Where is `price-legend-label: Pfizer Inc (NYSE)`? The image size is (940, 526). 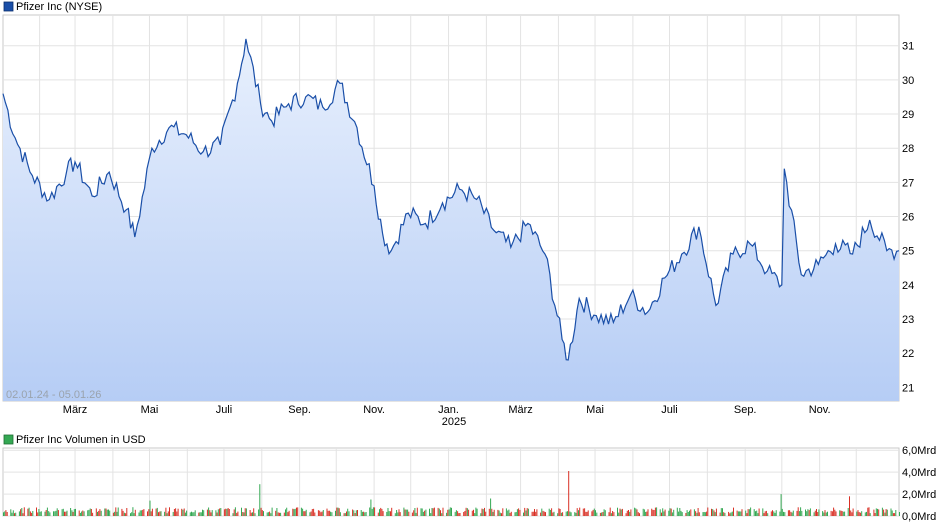
price-legend-label: Pfizer Inc (NYSE) is located at coordinates (59, 7).